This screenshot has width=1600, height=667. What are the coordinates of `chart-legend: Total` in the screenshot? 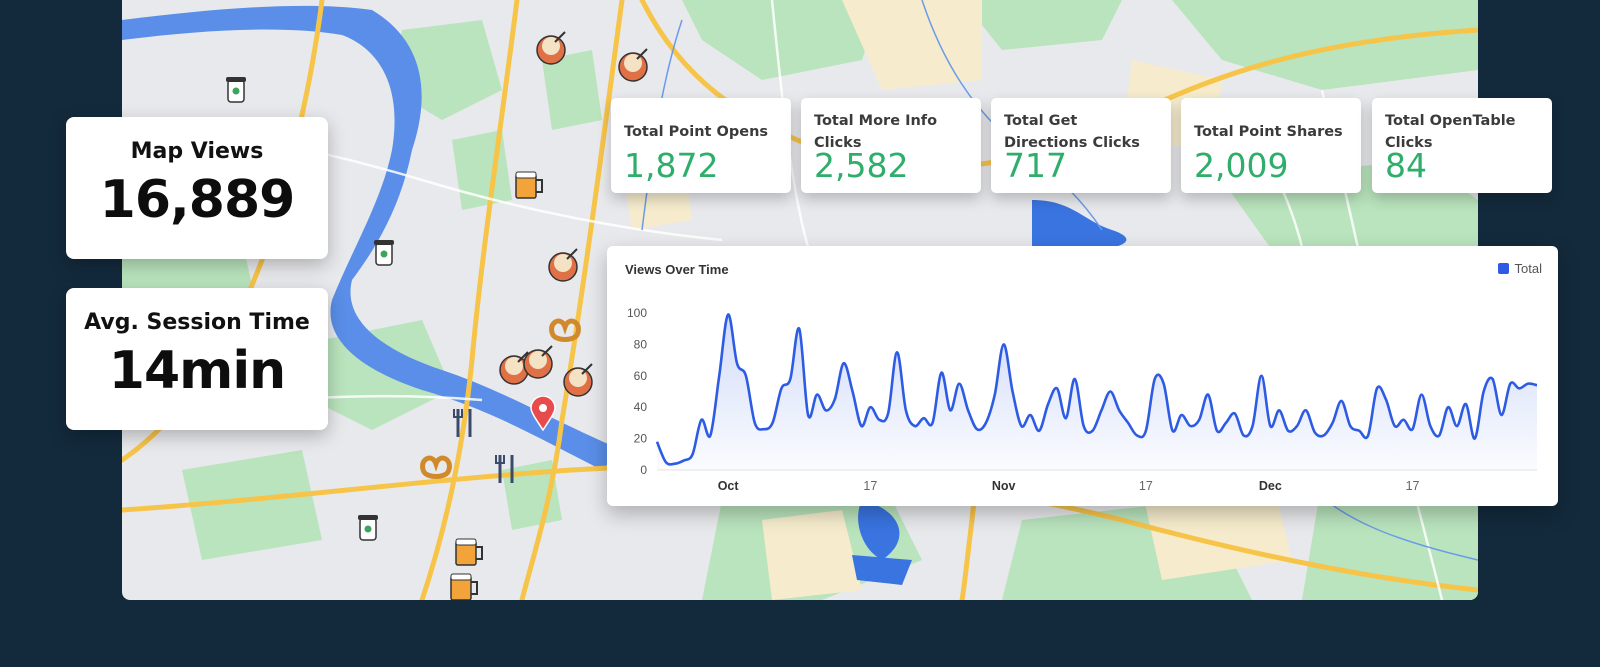 It's located at (1519, 268).